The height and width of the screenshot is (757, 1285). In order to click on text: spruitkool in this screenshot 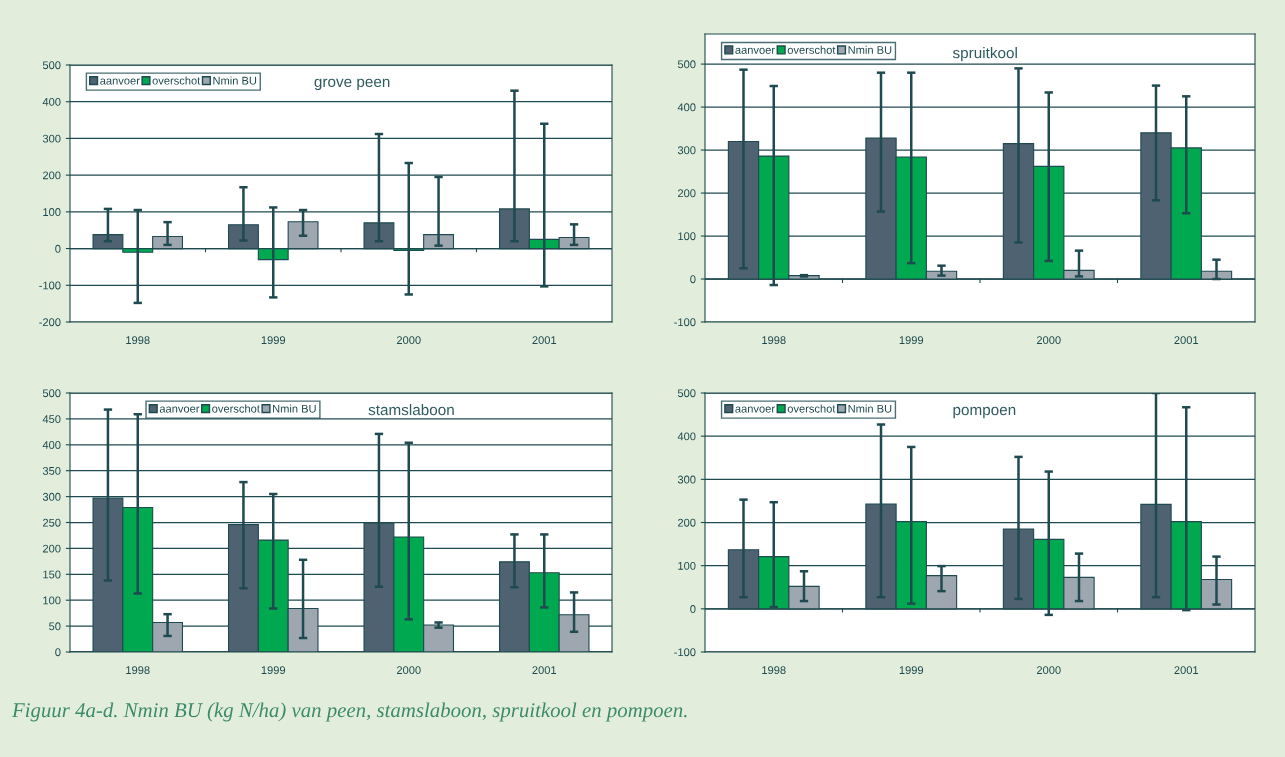, I will do `click(984, 54)`.